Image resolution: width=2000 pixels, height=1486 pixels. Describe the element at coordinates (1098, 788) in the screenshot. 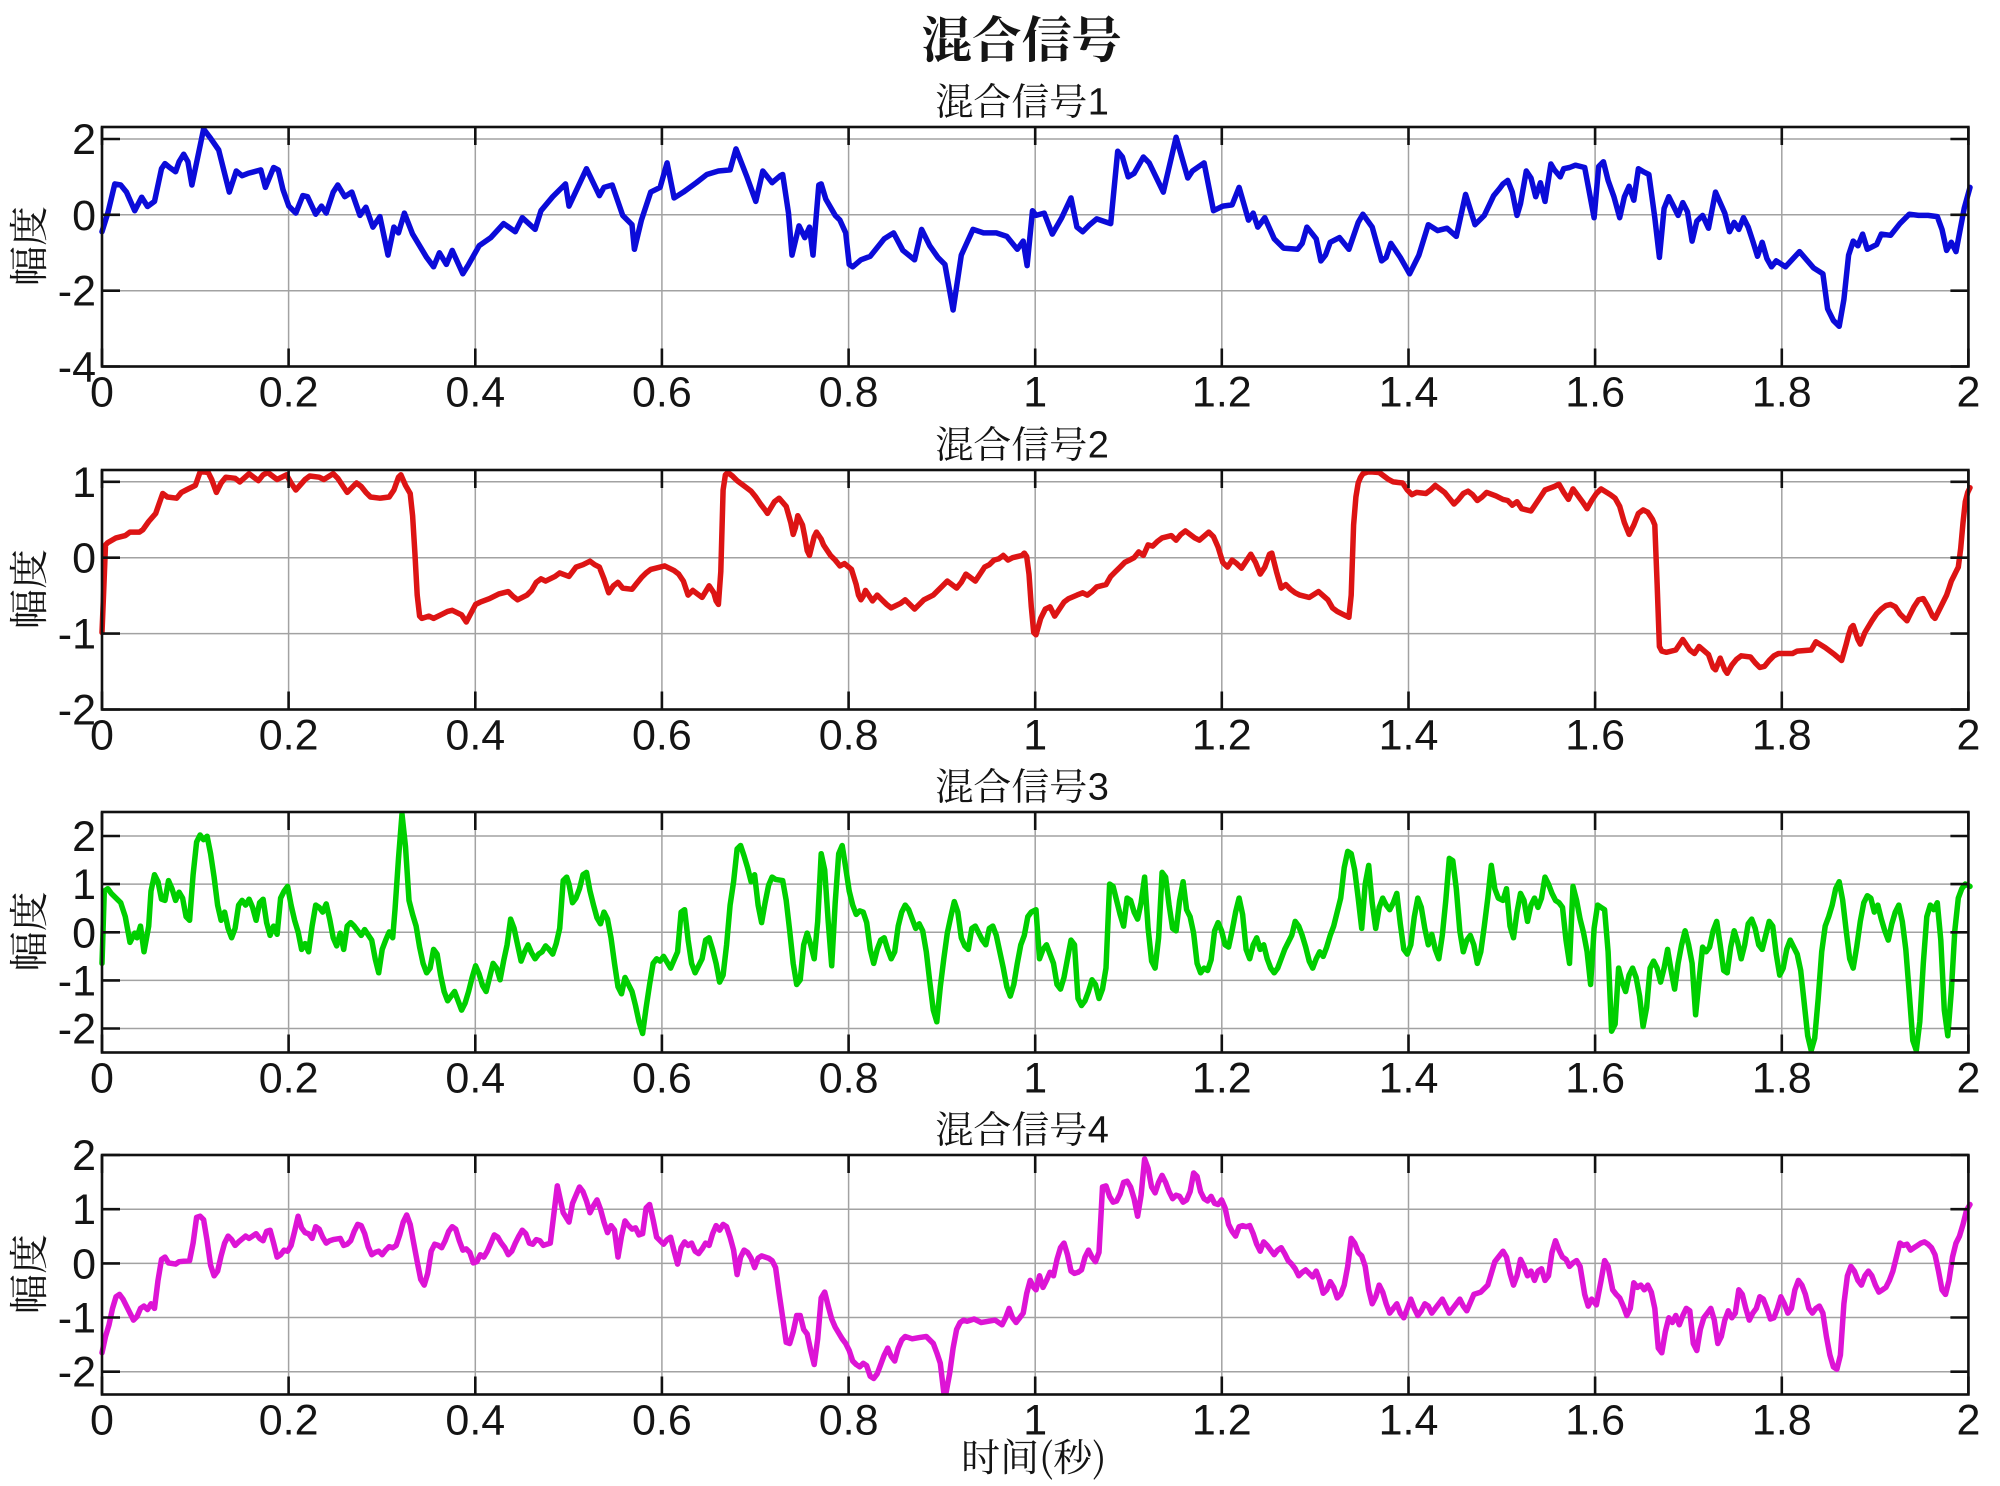

I see `svg-text: 3` at that location.